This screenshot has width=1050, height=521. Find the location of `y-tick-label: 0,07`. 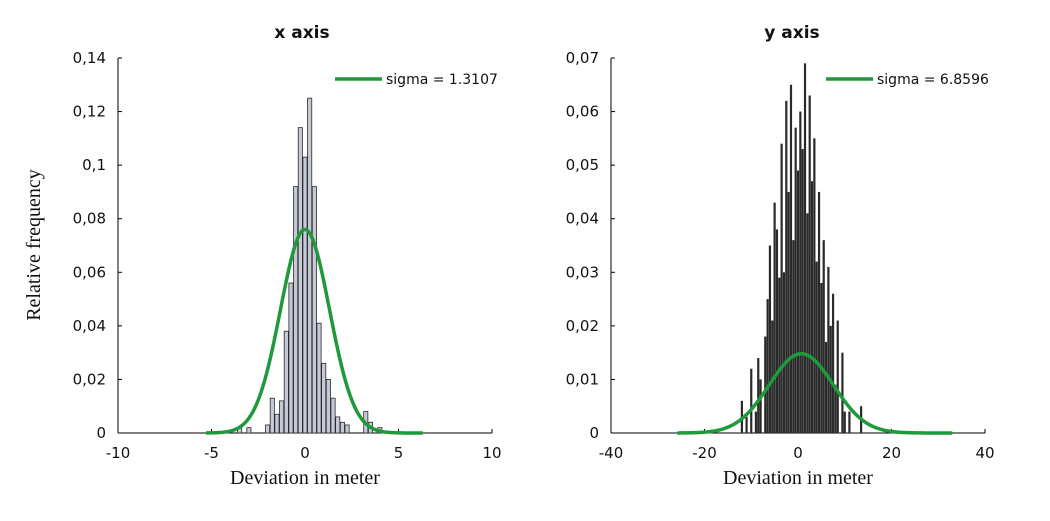

y-tick-label: 0,07 is located at coordinates (582, 58).